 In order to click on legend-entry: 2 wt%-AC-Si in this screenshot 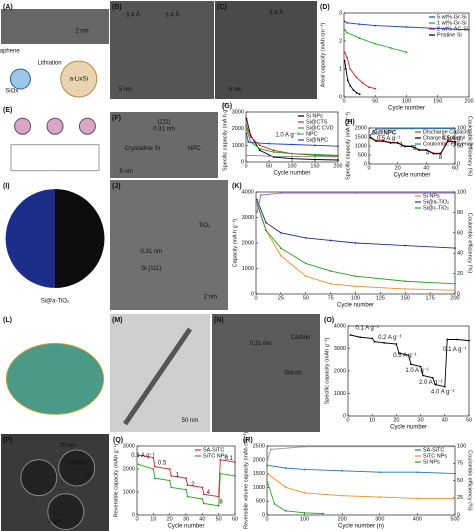, I will do `click(452, 29)`.